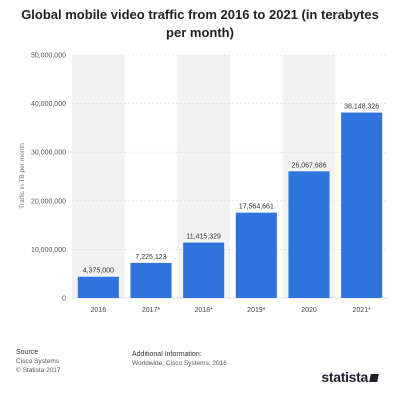  Describe the element at coordinates (38, 370) in the screenshot. I see `source-line-2: © Statista 2017` at that location.